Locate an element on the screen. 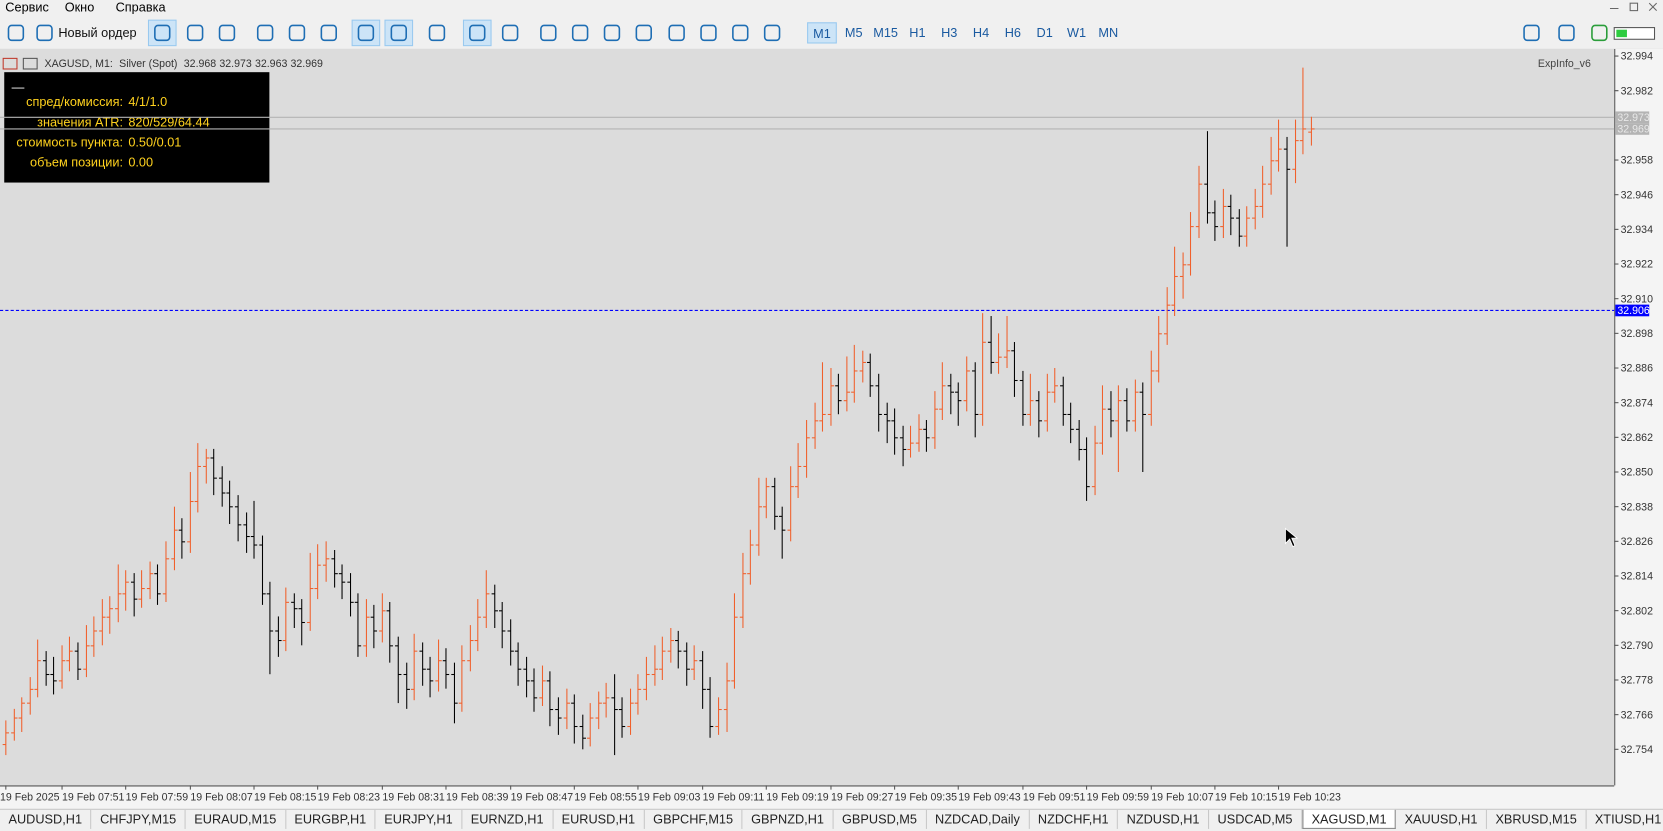 Image resolution: width=1663 pixels, height=831 pixels. y-tick-label: 32.922 is located at coordinates (1637, 265).